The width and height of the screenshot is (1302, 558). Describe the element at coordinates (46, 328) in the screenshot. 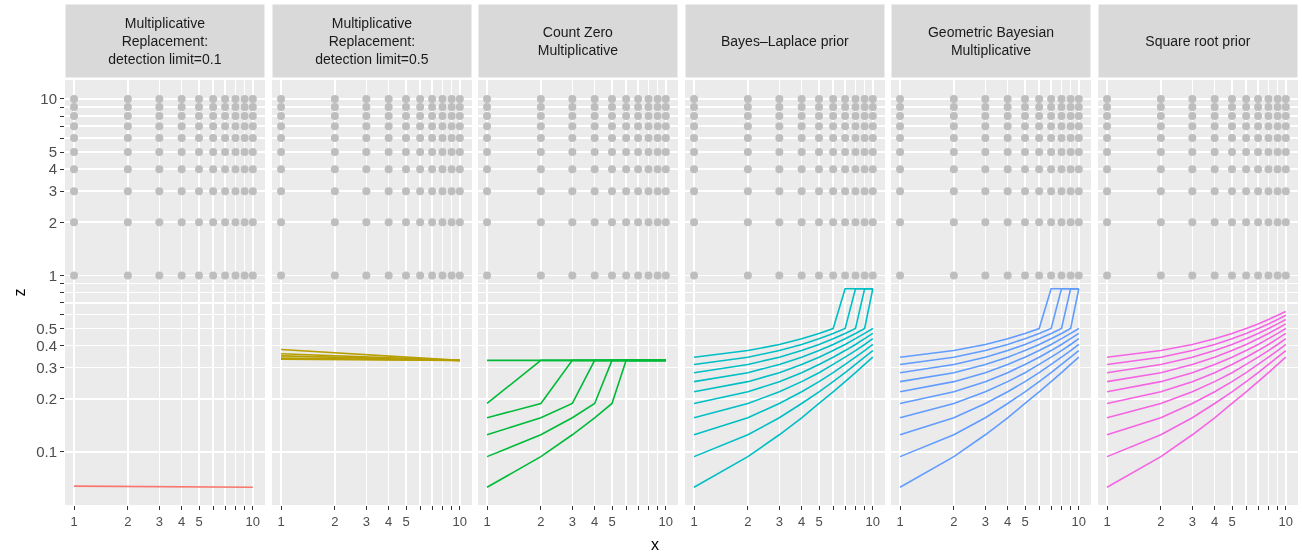

I see `y-tick-label: 0.5` at that location.